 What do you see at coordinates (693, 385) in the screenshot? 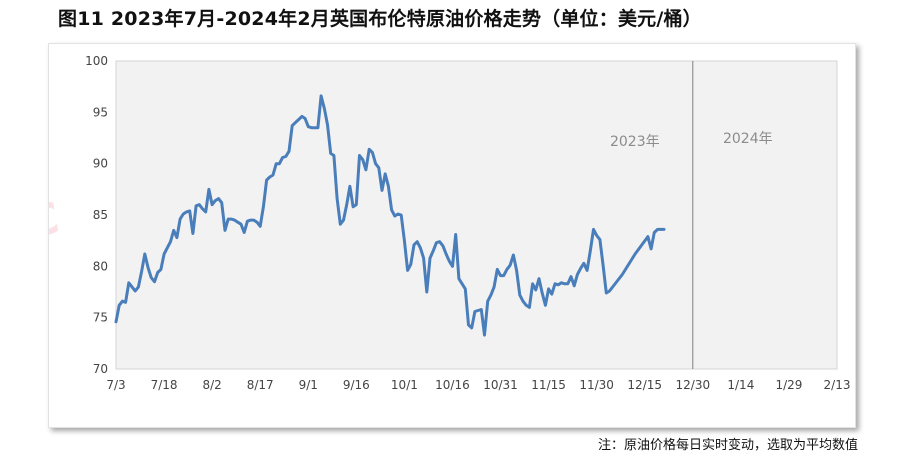
I see `x-tick-label: 12/30` at bounding box center [693, 385].